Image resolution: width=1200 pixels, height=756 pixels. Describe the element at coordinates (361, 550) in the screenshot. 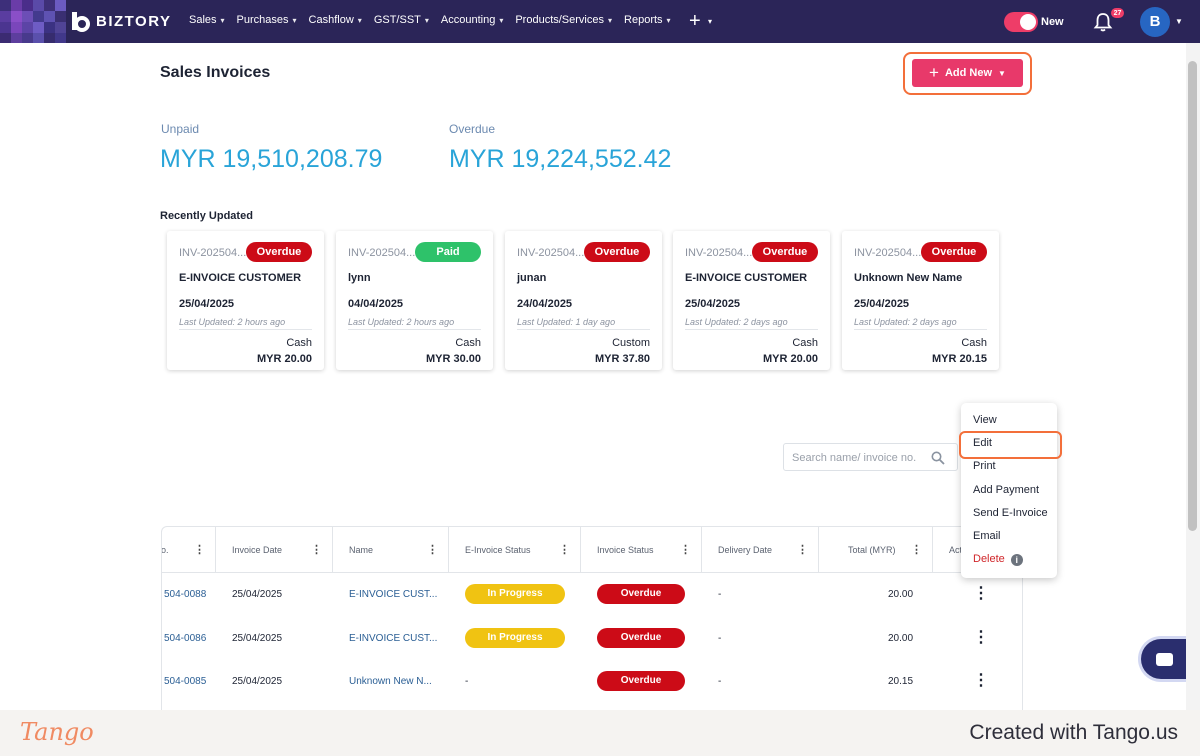

I see `column-label: Name` at that location.